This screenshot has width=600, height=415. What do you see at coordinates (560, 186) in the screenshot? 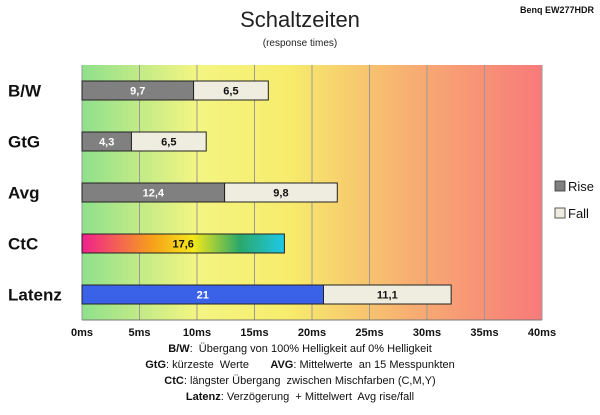
I see `legend-swatch-rise` at bounding box center [560, 186].